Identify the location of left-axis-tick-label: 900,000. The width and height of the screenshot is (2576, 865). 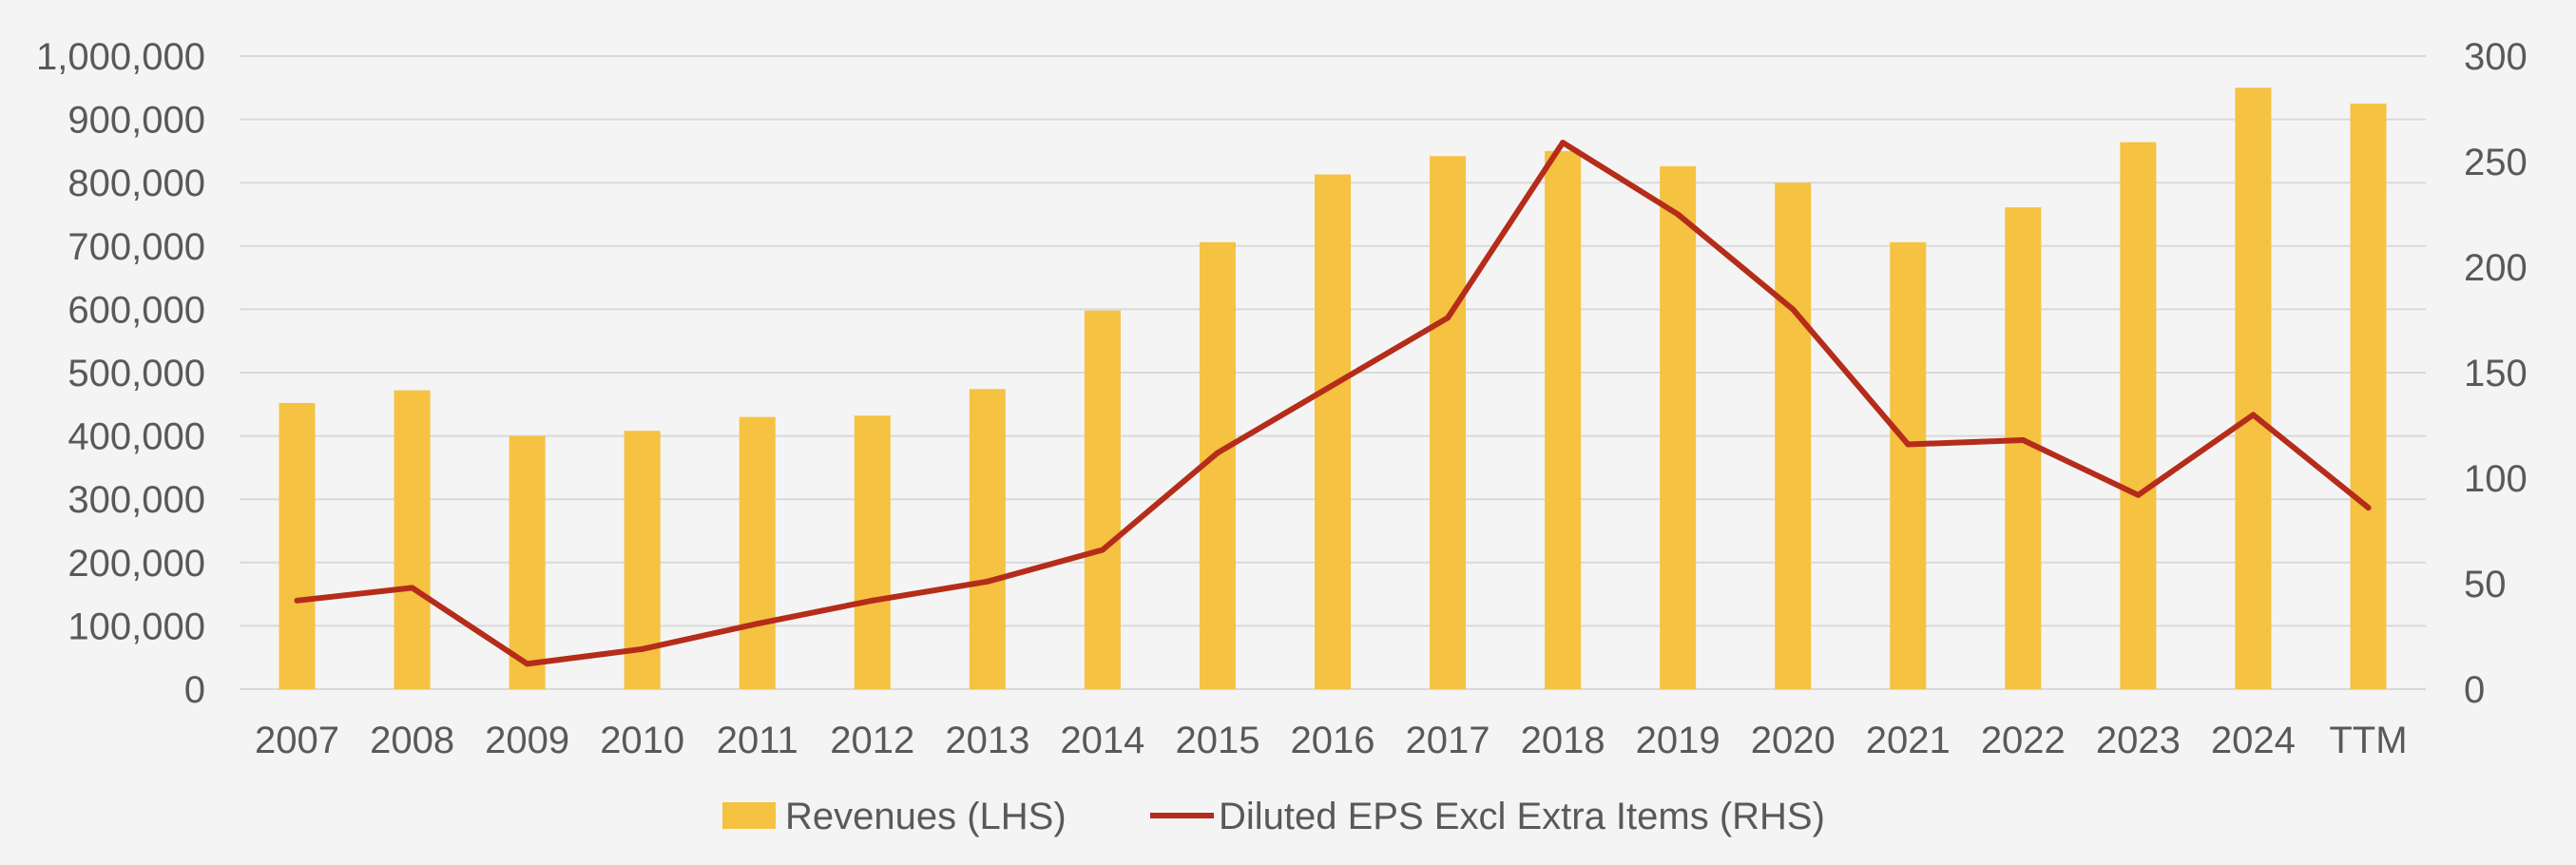
(136, 121).